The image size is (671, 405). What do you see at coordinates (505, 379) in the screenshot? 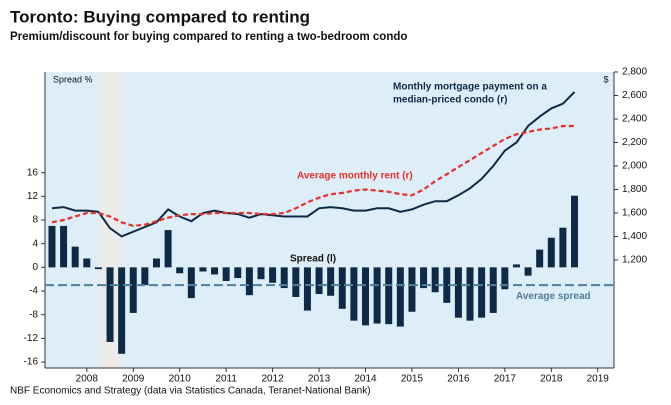
I see `x-tick-label: 2017` at bounding box center [505, 379].